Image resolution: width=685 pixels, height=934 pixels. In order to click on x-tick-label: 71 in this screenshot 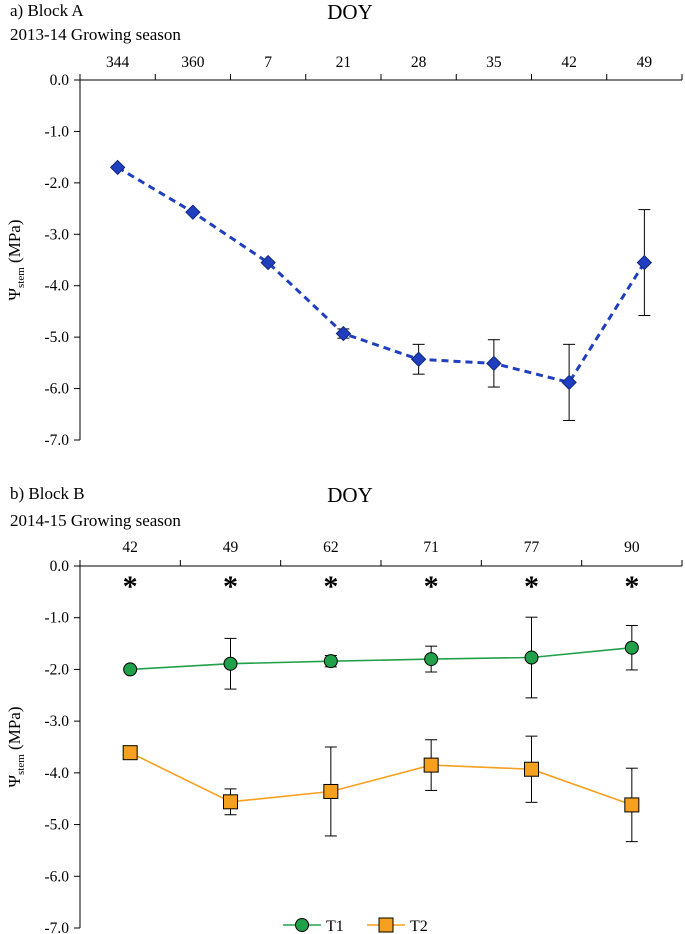, I will do `click(431, 547)`.